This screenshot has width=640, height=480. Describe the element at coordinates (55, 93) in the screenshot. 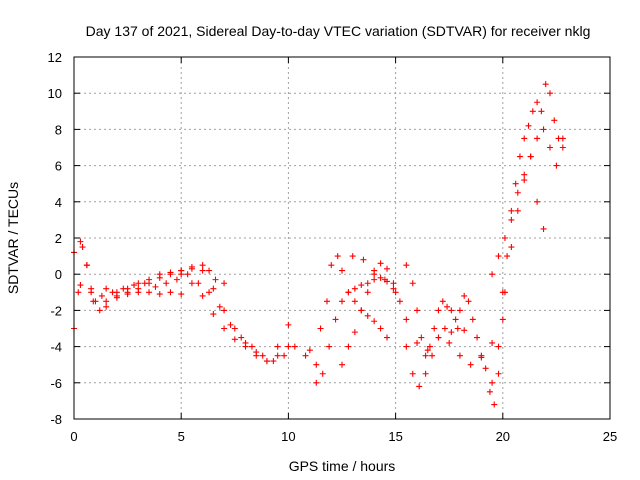

I see `y-tick-label: 10` at that location.